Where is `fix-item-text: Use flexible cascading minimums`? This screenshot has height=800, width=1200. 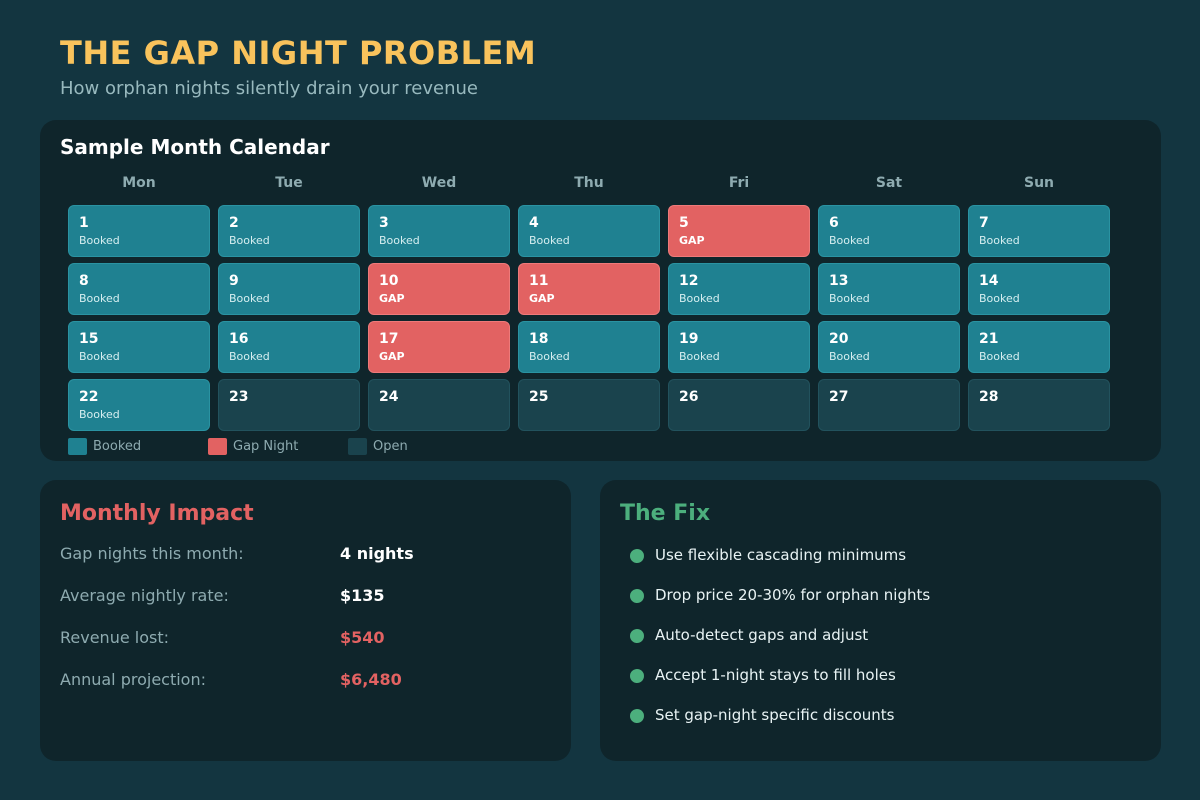 fix-item-text: Use flexible cascading minimums is located at coordinates (781, 555).